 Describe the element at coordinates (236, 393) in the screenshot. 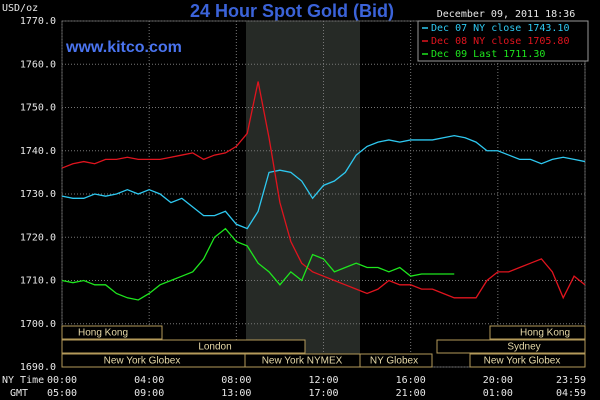

I see `x2-tick-label: 13:00` at that location.